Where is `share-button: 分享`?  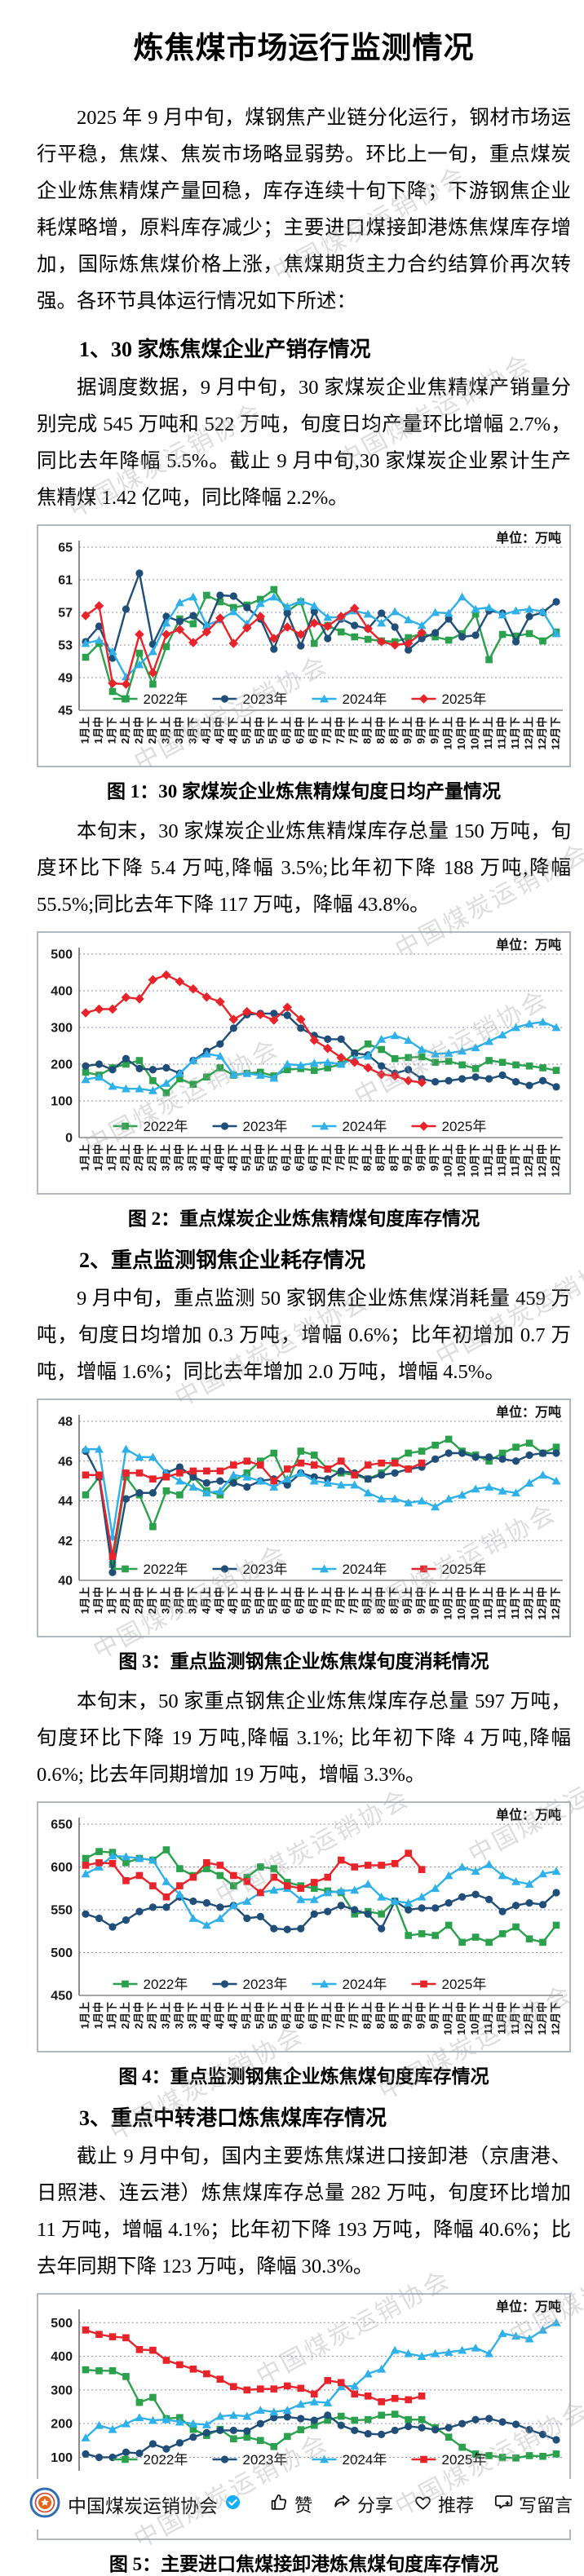 share-button: 分享 is located at coordinates (362, 2504).